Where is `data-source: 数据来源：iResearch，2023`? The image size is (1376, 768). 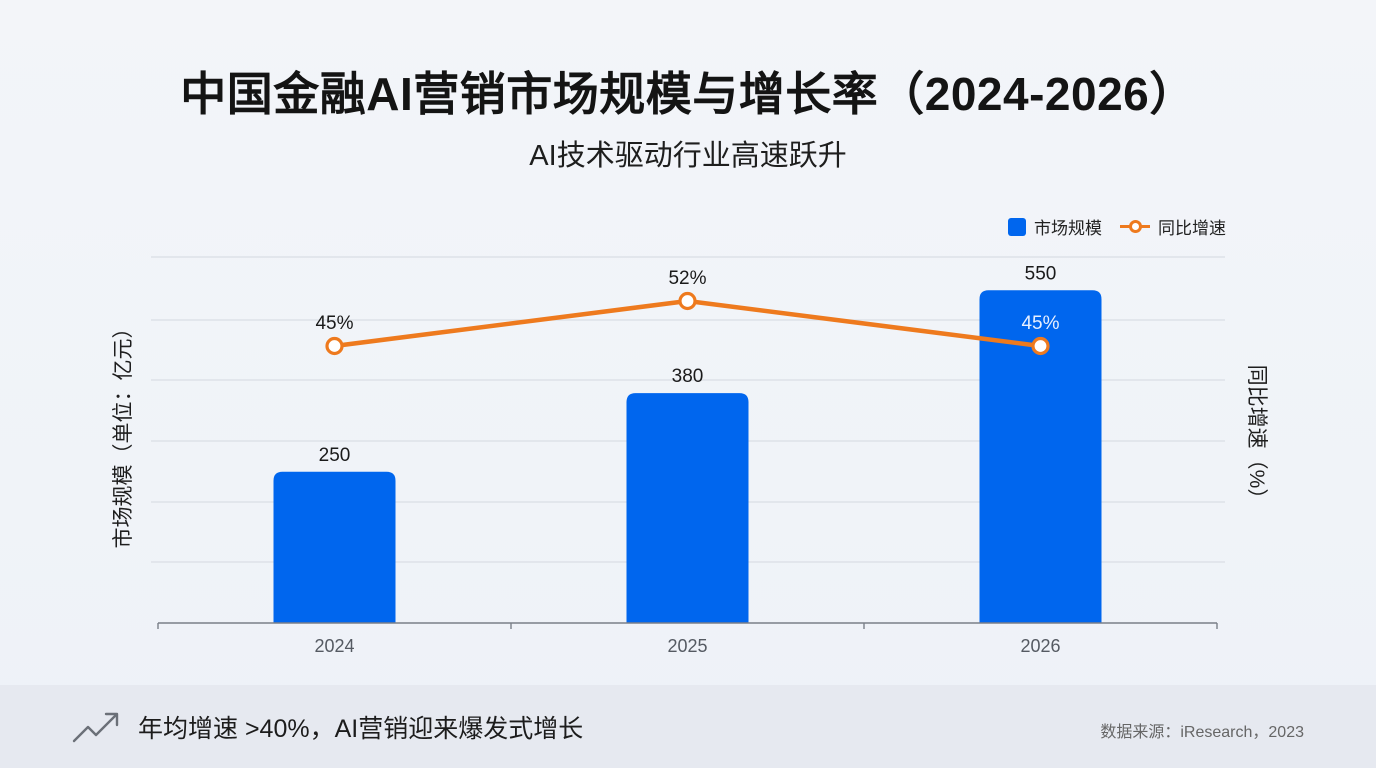 data-source: 数据来源：iResearch，2023 is located at coordinates (1202, 732).